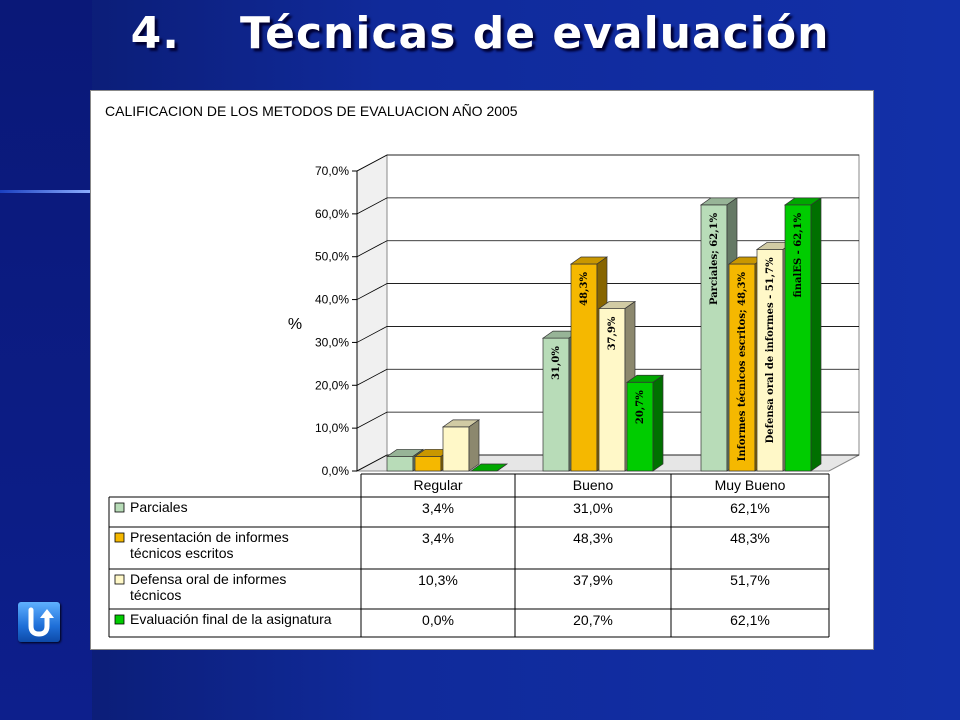  I want to click on legend-label: técnicos, so click(155, 595).